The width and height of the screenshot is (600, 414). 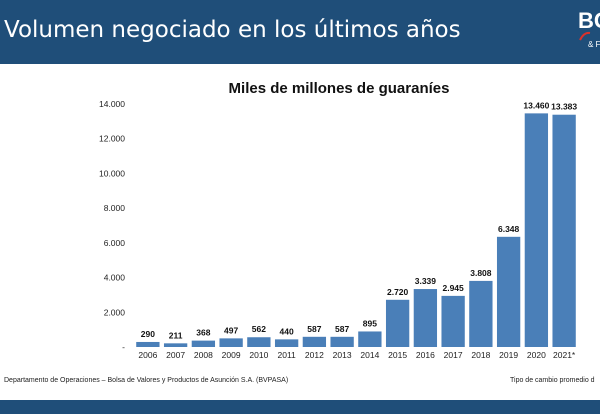 I want to click on page-title: Volumen negociado en los últimos años, so click(x=232, y=30).